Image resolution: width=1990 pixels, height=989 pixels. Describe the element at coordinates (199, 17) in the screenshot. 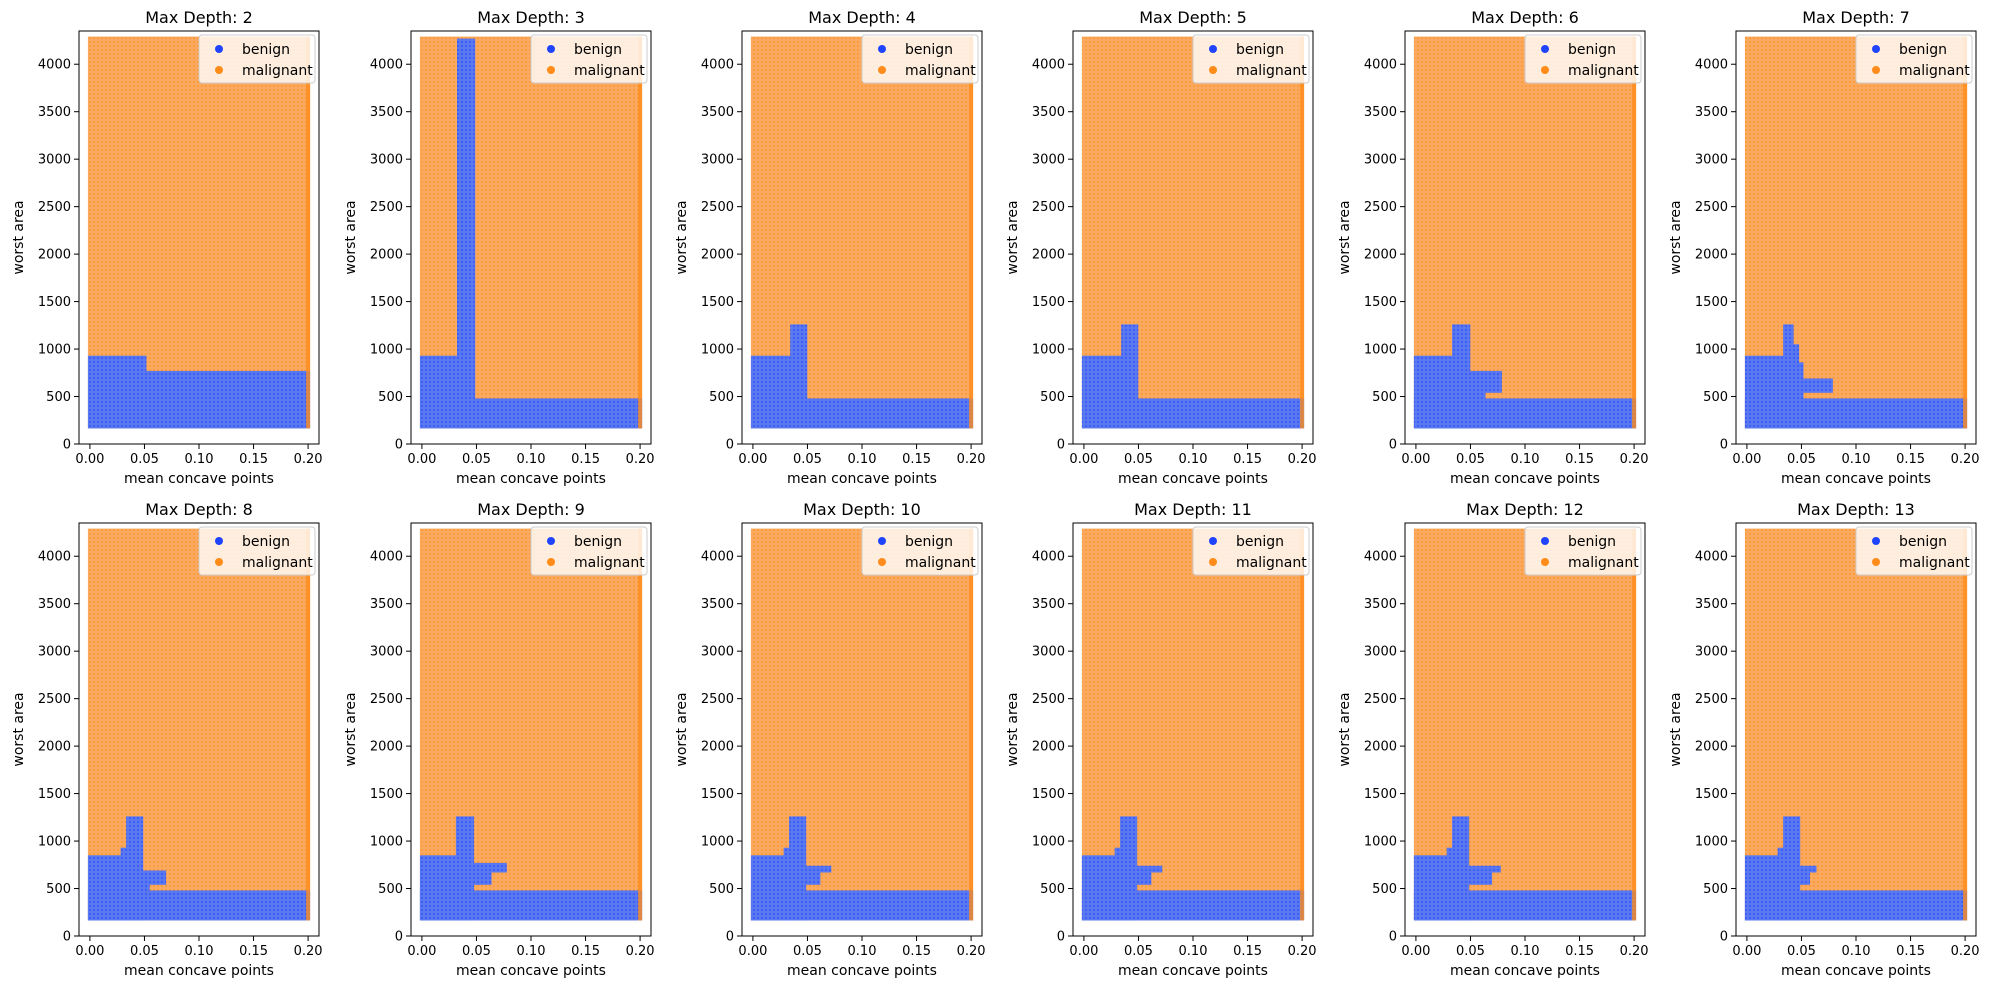

I see `chart-title: Max Depth: 2` at that location.